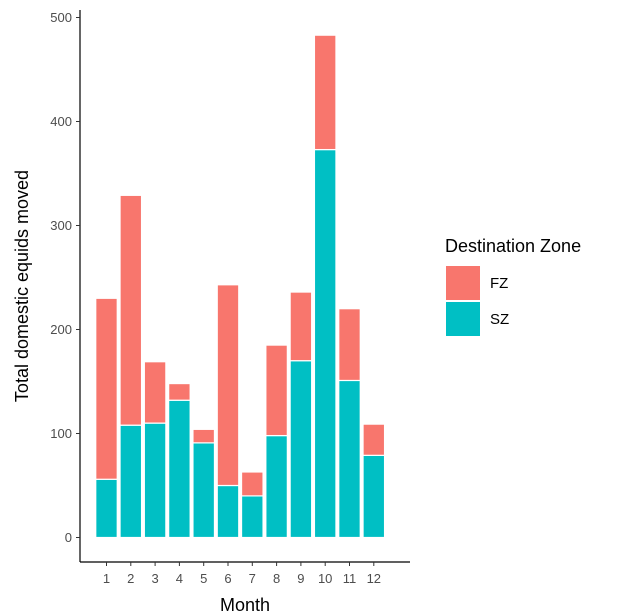  I want to click on legend-label-sz: SZ, so click(499, 319).